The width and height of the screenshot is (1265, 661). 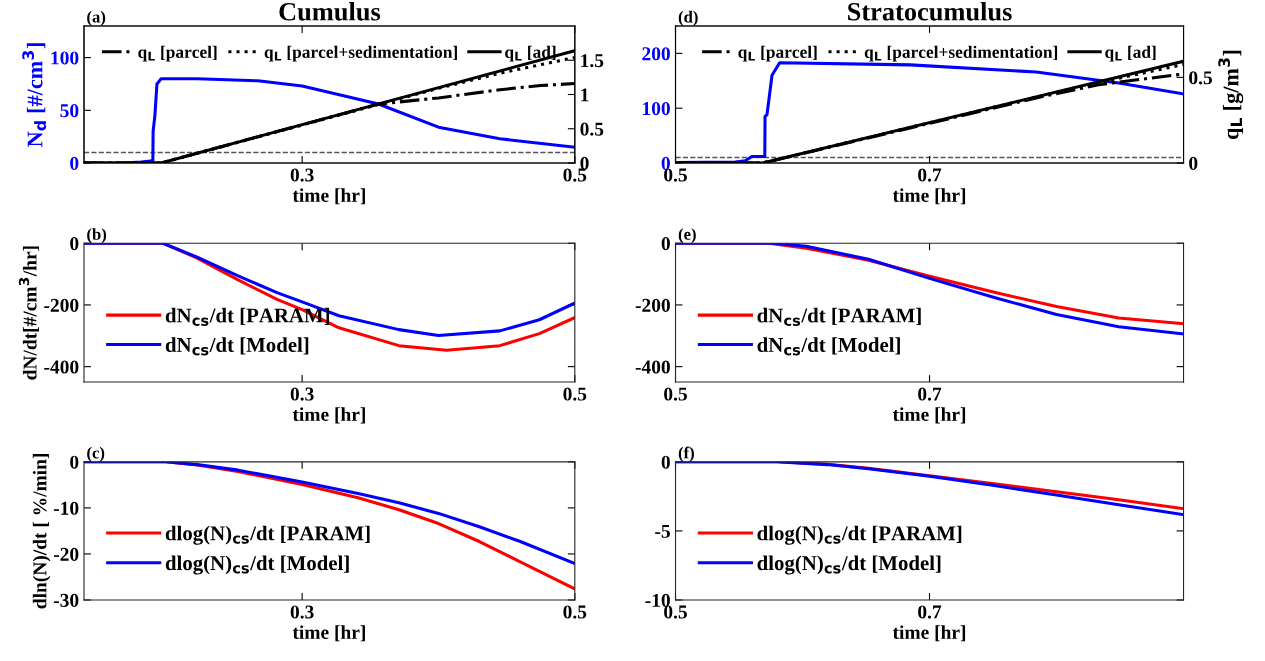 What do you see at coordinates (687, 236) in the screenshot?
I see `annotation: (e)` at bounding box center [687, 236].